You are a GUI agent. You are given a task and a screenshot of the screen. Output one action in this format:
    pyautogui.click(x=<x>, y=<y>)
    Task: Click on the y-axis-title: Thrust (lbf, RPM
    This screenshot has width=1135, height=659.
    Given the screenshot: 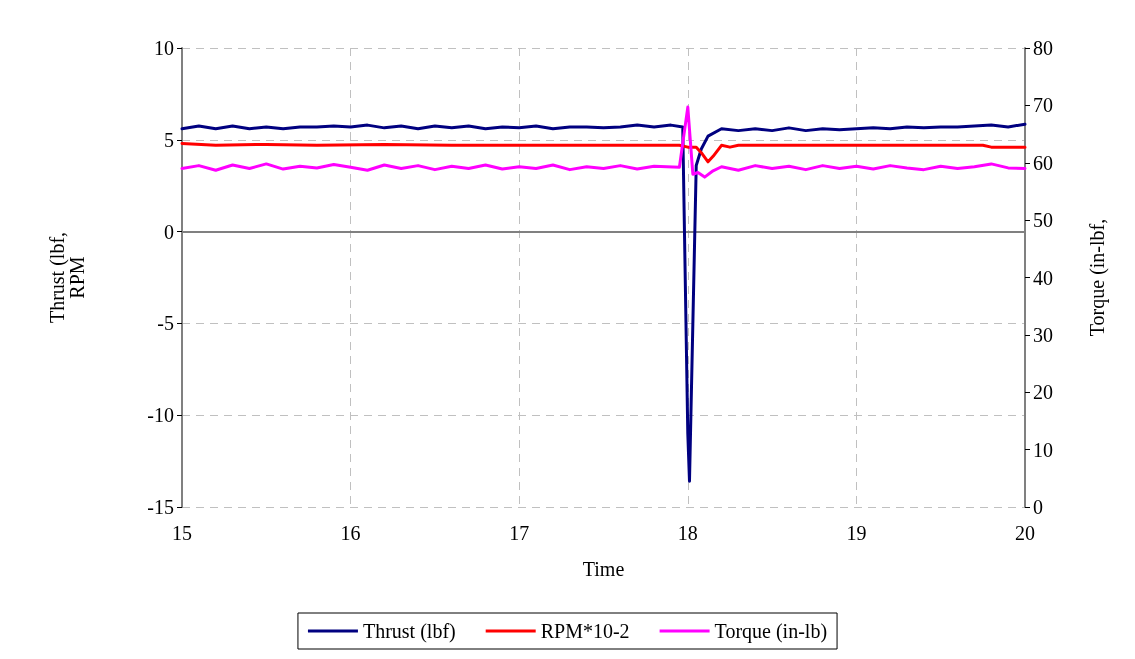 What is the action you would take?
    pyautogui.click(x=67, y=277)
    